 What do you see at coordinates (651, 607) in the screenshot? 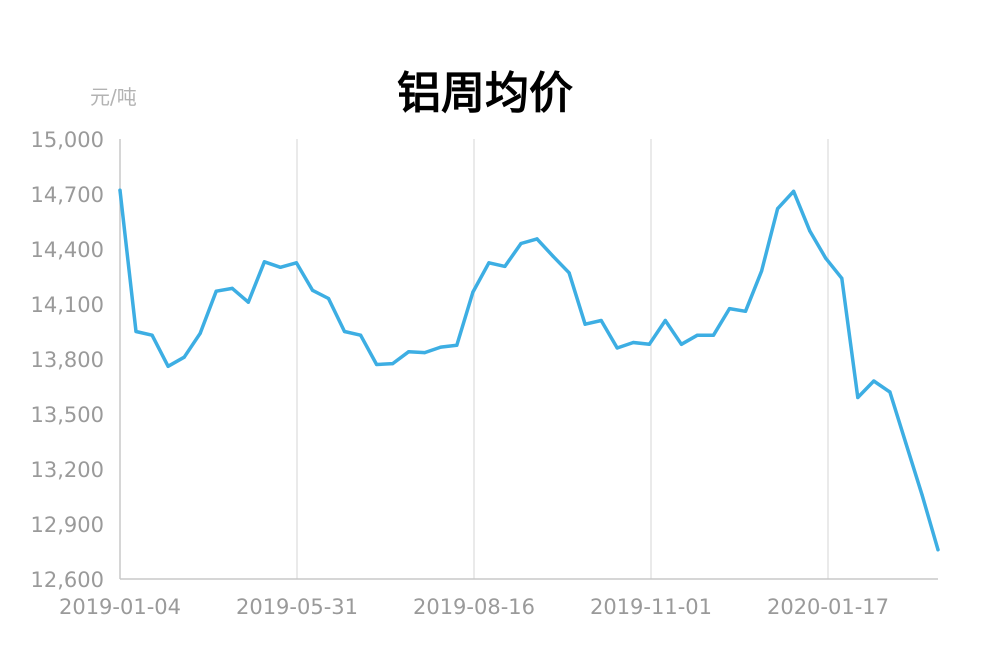
I see `x-tick-label: 2019-11-01` at bounding box center [651, 607].